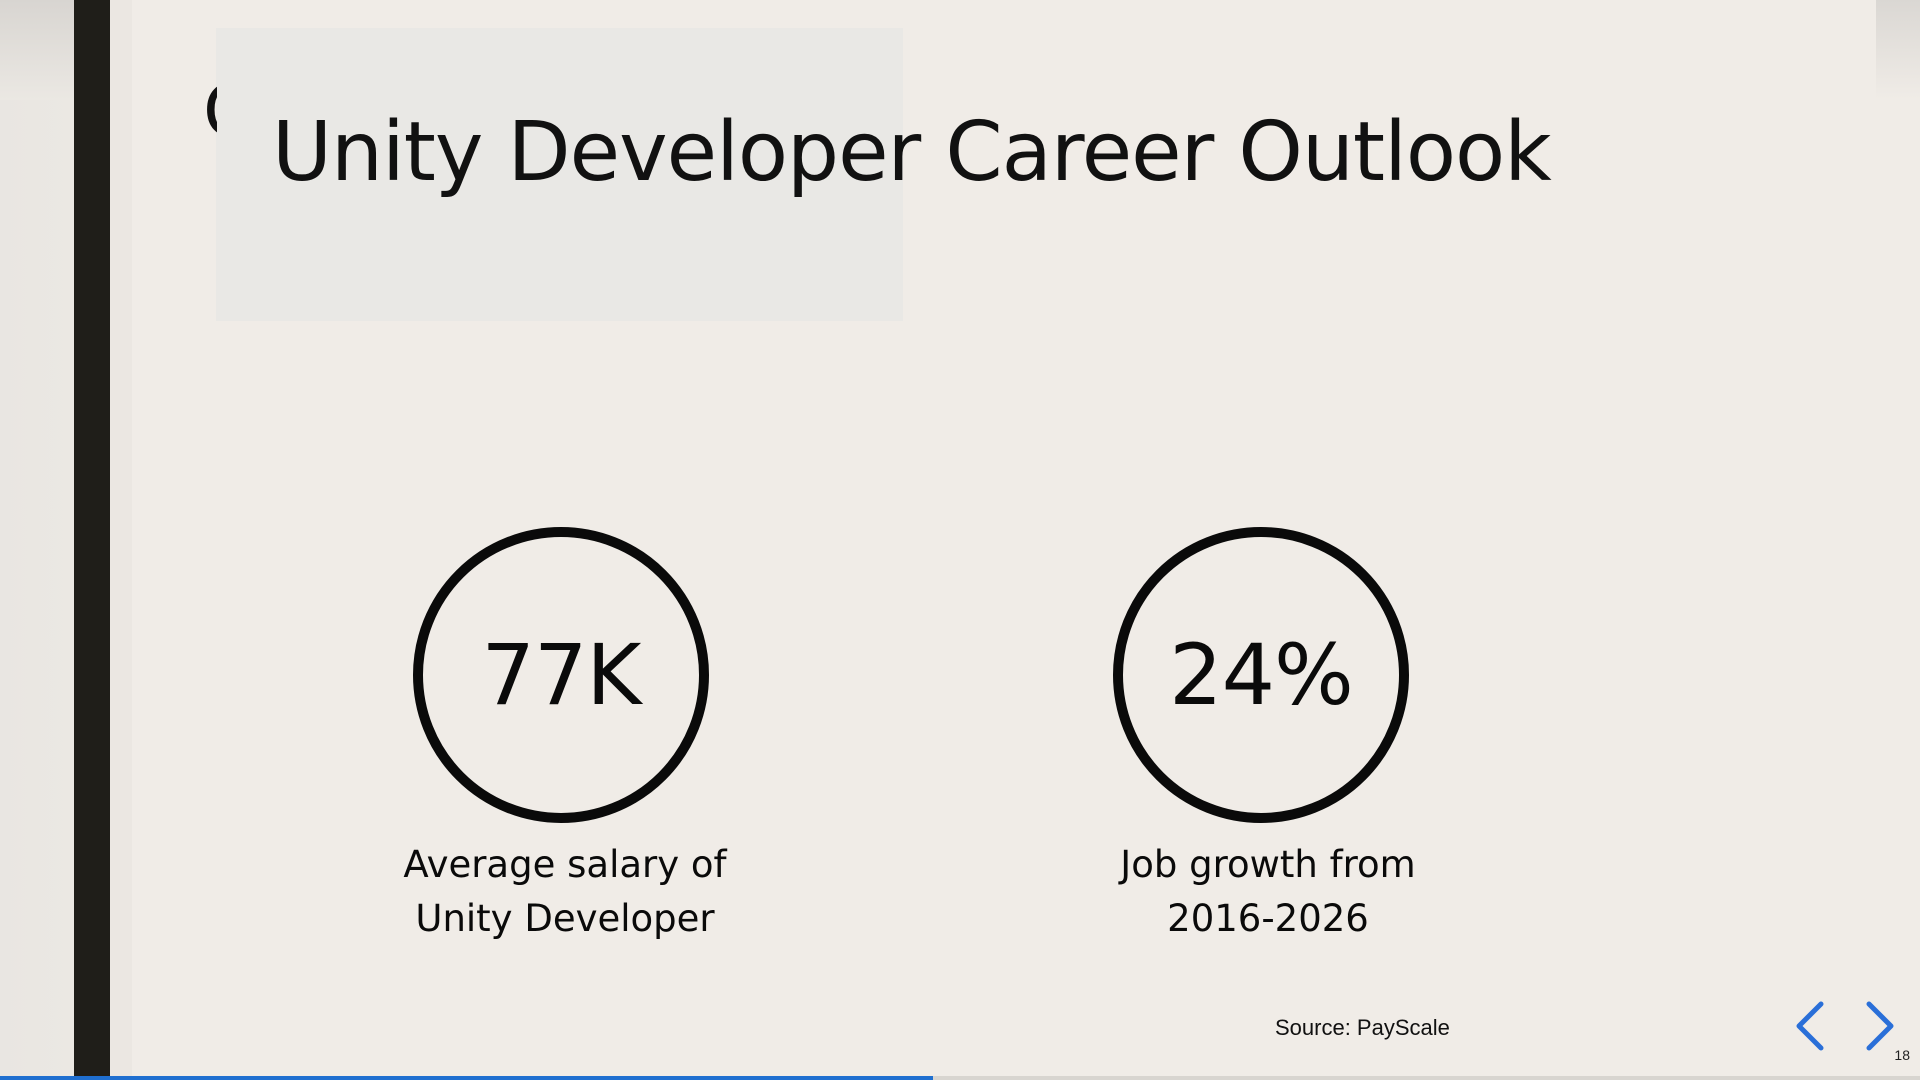  I want to click on salary-stat-caption: Average salary of Unity Developer, so click(565, 892).